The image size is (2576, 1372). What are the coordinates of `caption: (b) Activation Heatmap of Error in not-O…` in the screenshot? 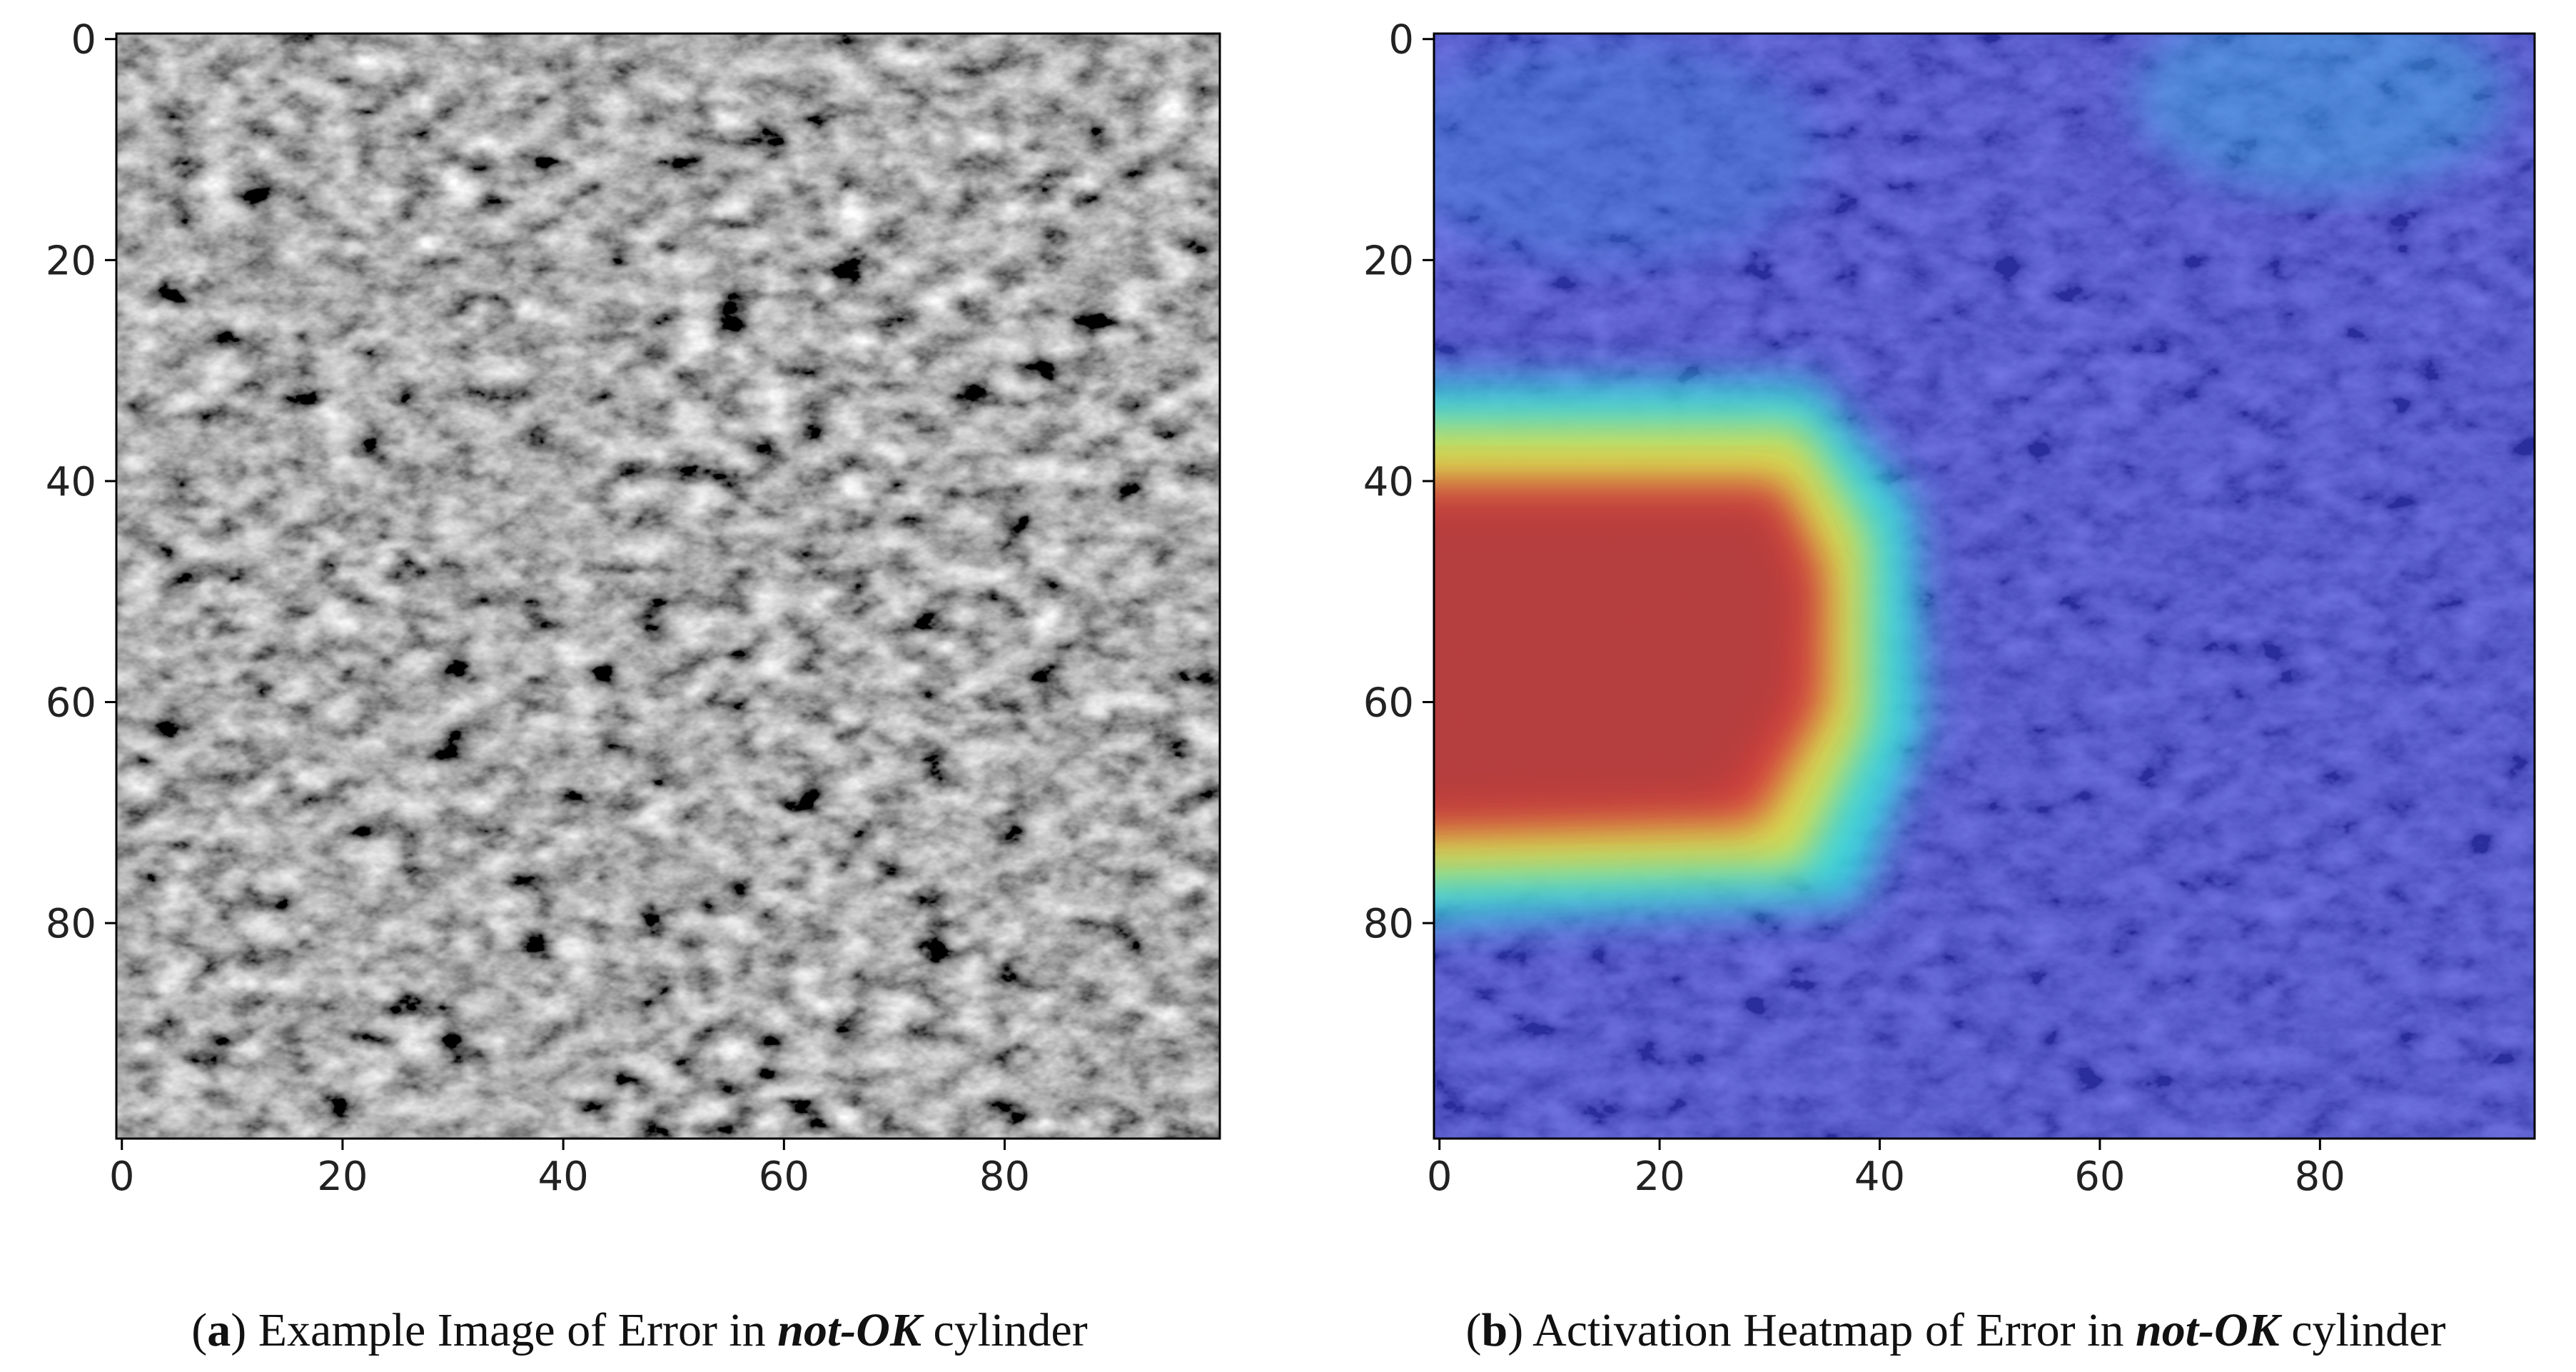 It's located at (1956, 1330).